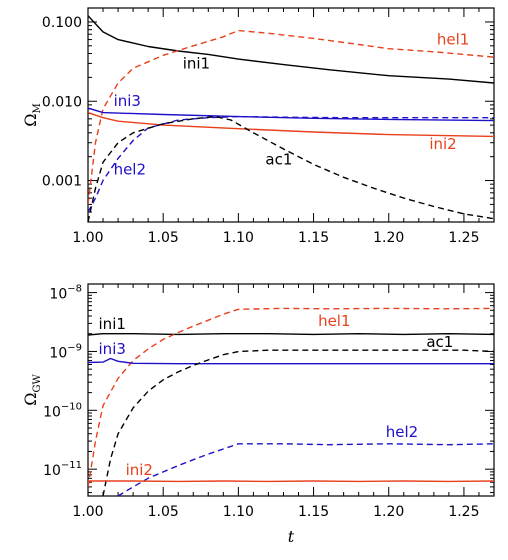  Describe the element at coordinates (62, 23) in the screenshot. I see `y-tick-label: 0.100` at that location.